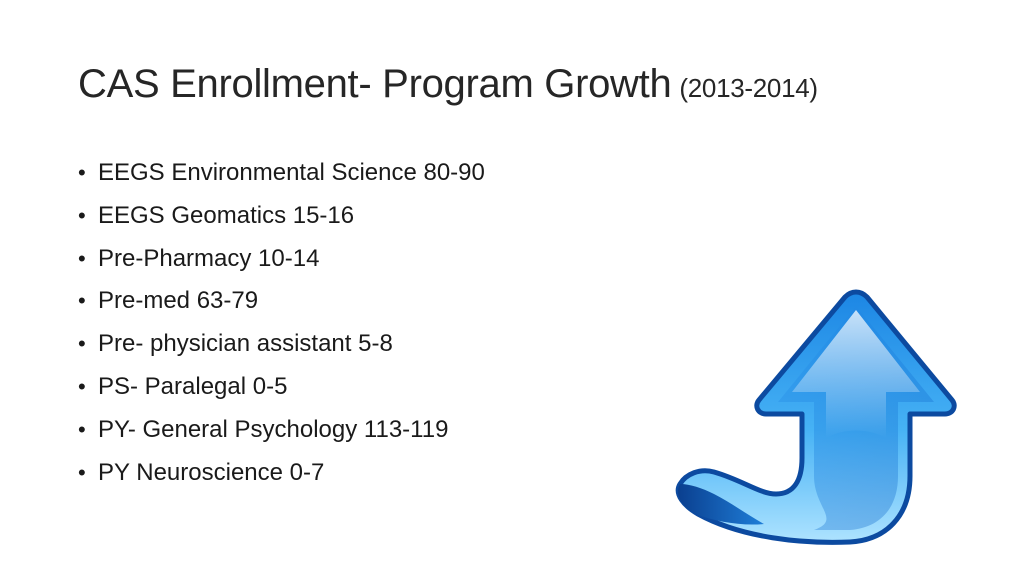  Describe the element at coordinates (273, 429) in the screenshot. I see `bullet-text: PY- General Psychology 113-119` at that location.